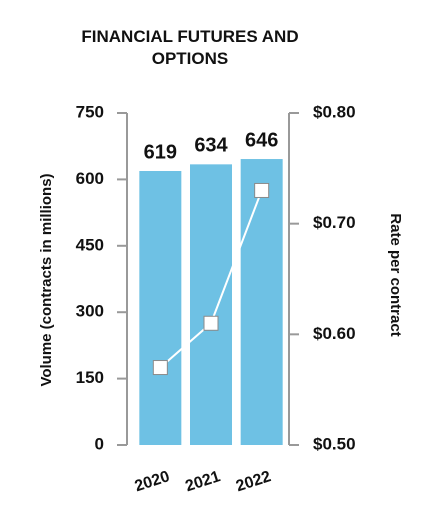  I want to click on data-label: 646, so click(261, 140).